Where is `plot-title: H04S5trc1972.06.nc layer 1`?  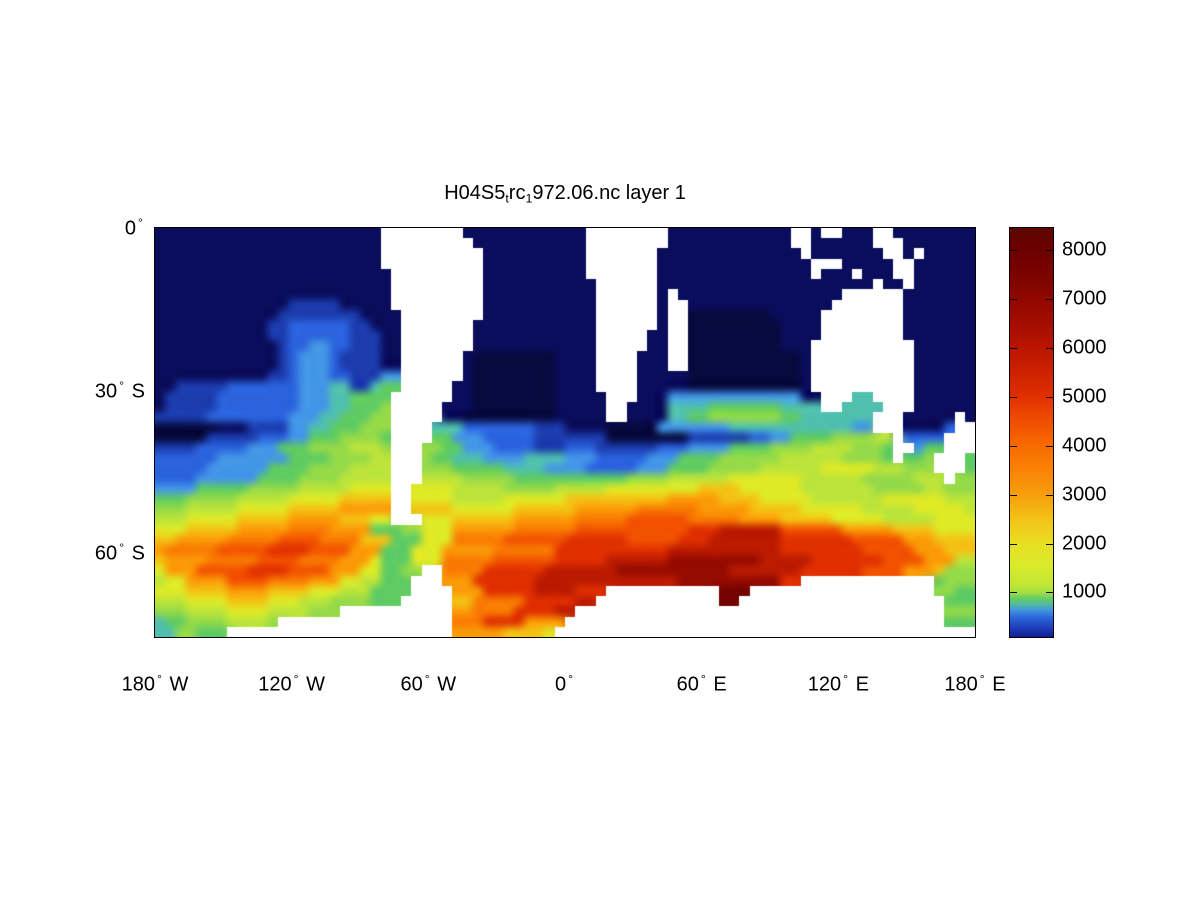 plot-title: H04S5trc1972.06.nc layer 1 is located at coordinates (565, 194).